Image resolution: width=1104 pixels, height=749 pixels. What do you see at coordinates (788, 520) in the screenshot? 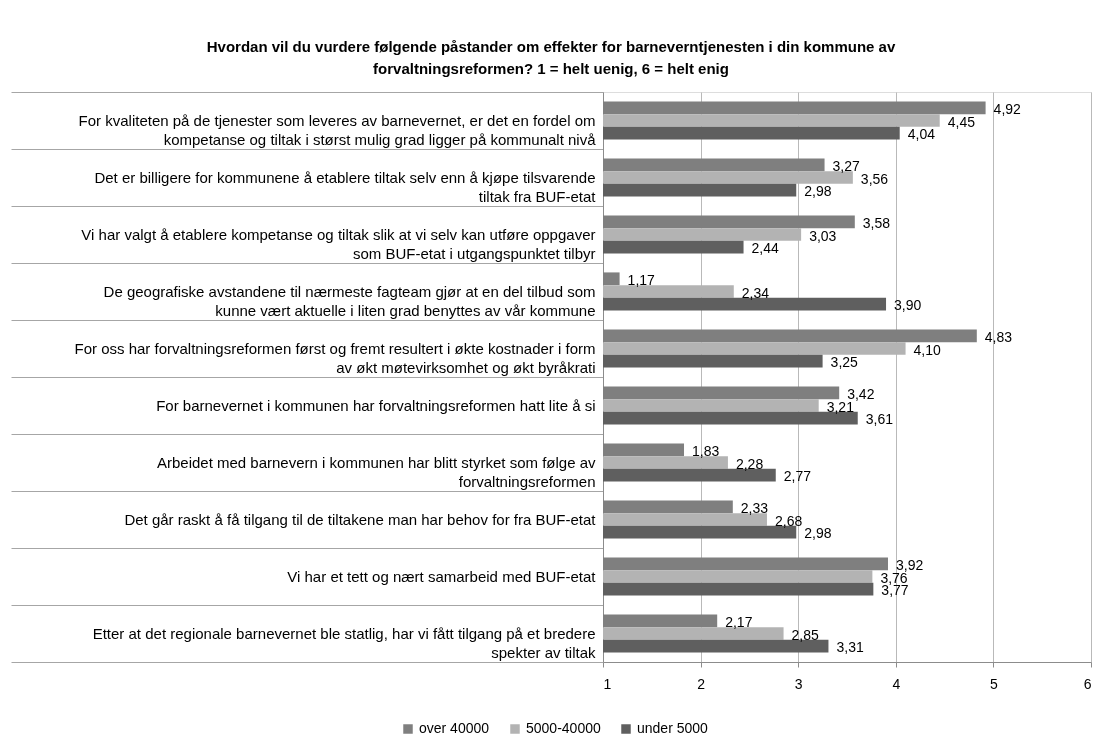
I see `data-label: 2,68` at bounding box center [788, 520].